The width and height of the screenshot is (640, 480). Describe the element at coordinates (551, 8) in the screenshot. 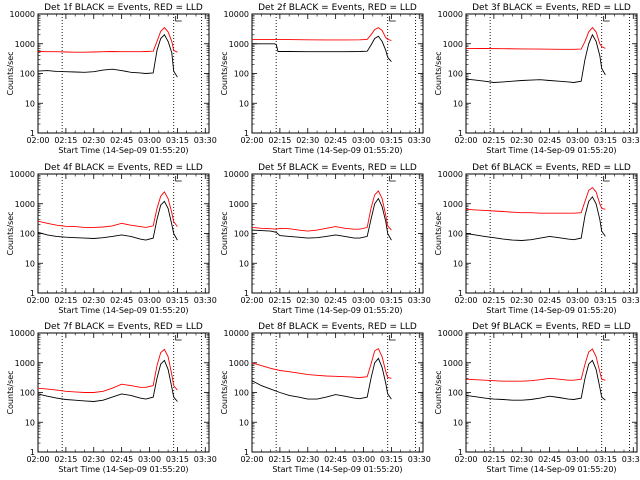

I see `panel-title: Det 3f BLACK = Events, RED = LLD` at that location.